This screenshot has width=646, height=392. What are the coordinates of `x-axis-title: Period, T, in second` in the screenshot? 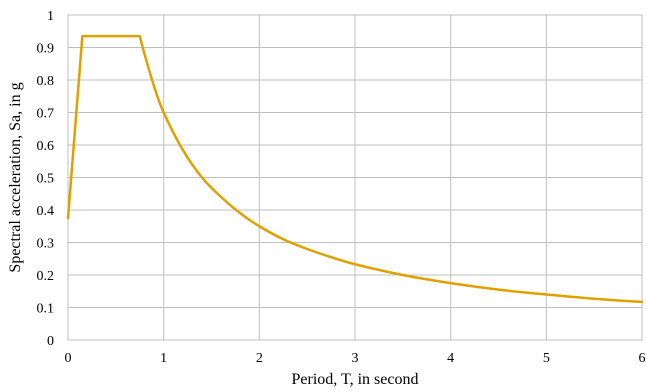 It's located at (355, 379).